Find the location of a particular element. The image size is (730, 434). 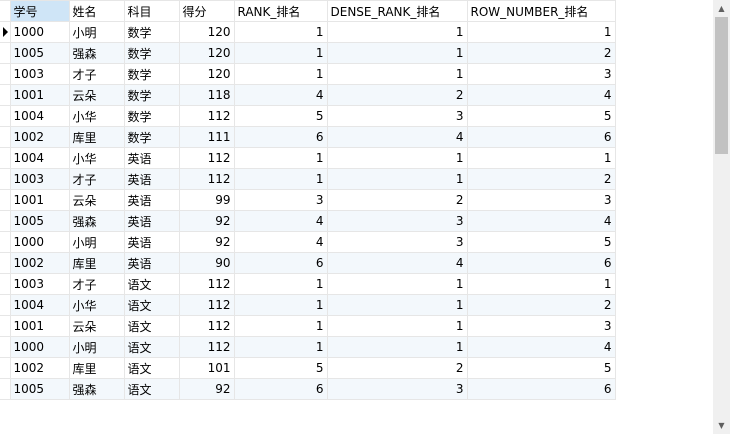

cell-row-number: 6 is located at coordinates (541, 263).